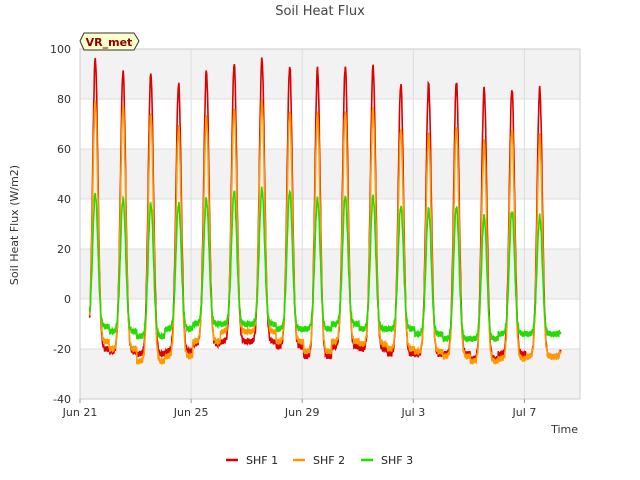 This screenshot has width=640, height=480. I want to click on x-tick-label: Jun 29, so click(302, 412).